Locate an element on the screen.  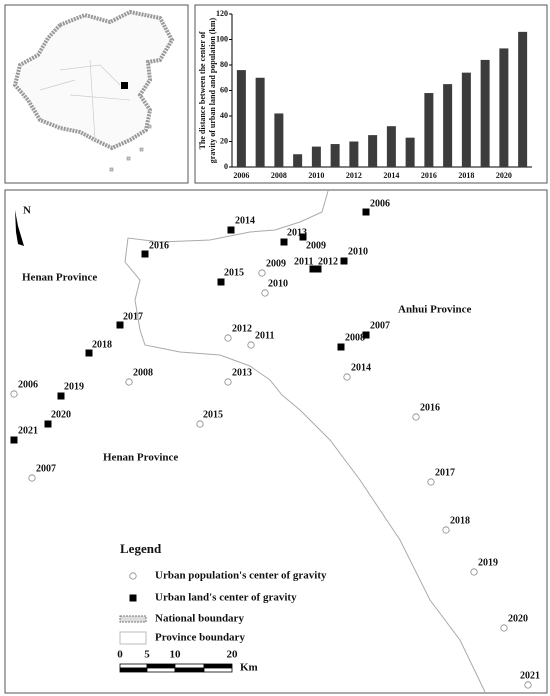
y-tick-label: 100 is located at coordinates (222, 38).